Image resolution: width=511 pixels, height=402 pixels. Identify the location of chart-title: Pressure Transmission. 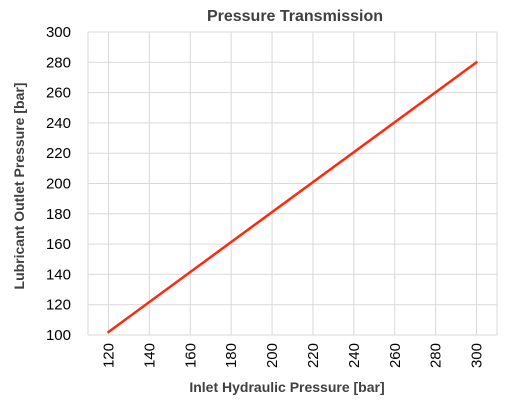
(295, 16).